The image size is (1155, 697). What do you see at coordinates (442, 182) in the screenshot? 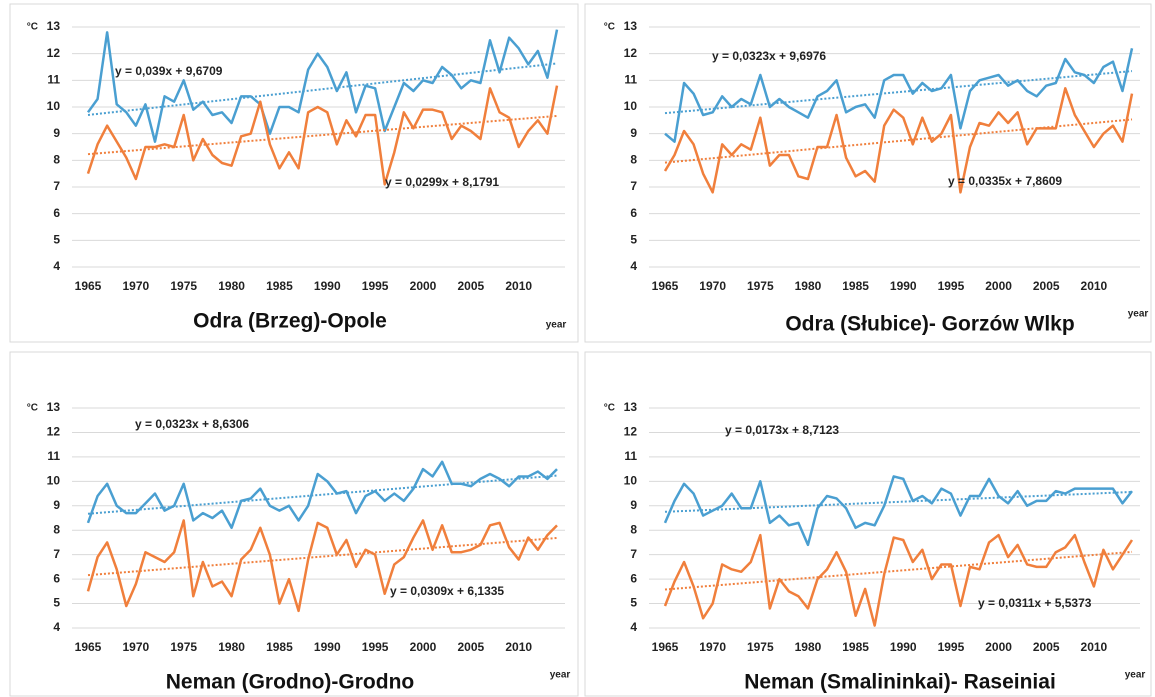
I see `trend-equation: y = 0,0299x + 8,1791` at bounding box center [442, 182].